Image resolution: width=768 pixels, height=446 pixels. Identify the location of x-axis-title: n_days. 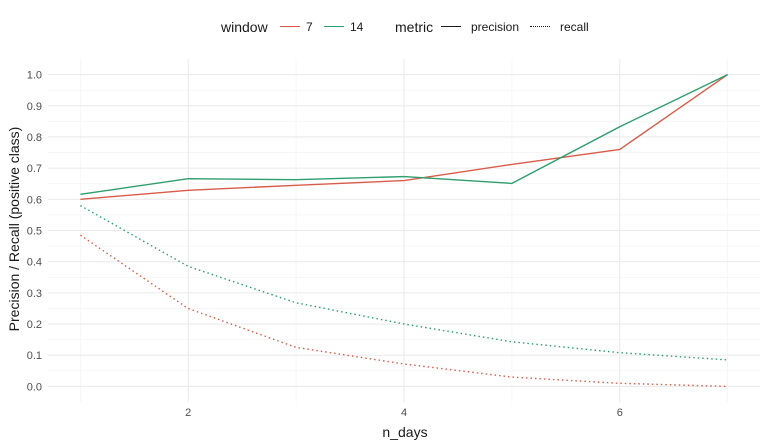
(404, 432).